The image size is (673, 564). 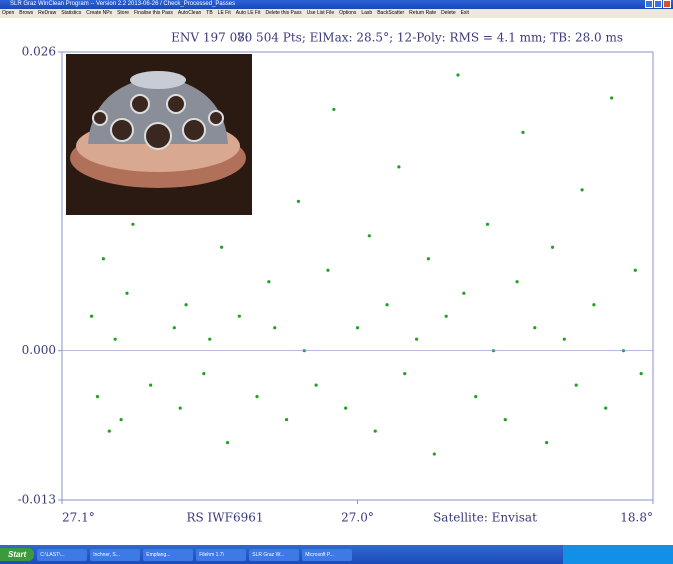 I want to click on menu-item: TB, so click(x=209, y=13).